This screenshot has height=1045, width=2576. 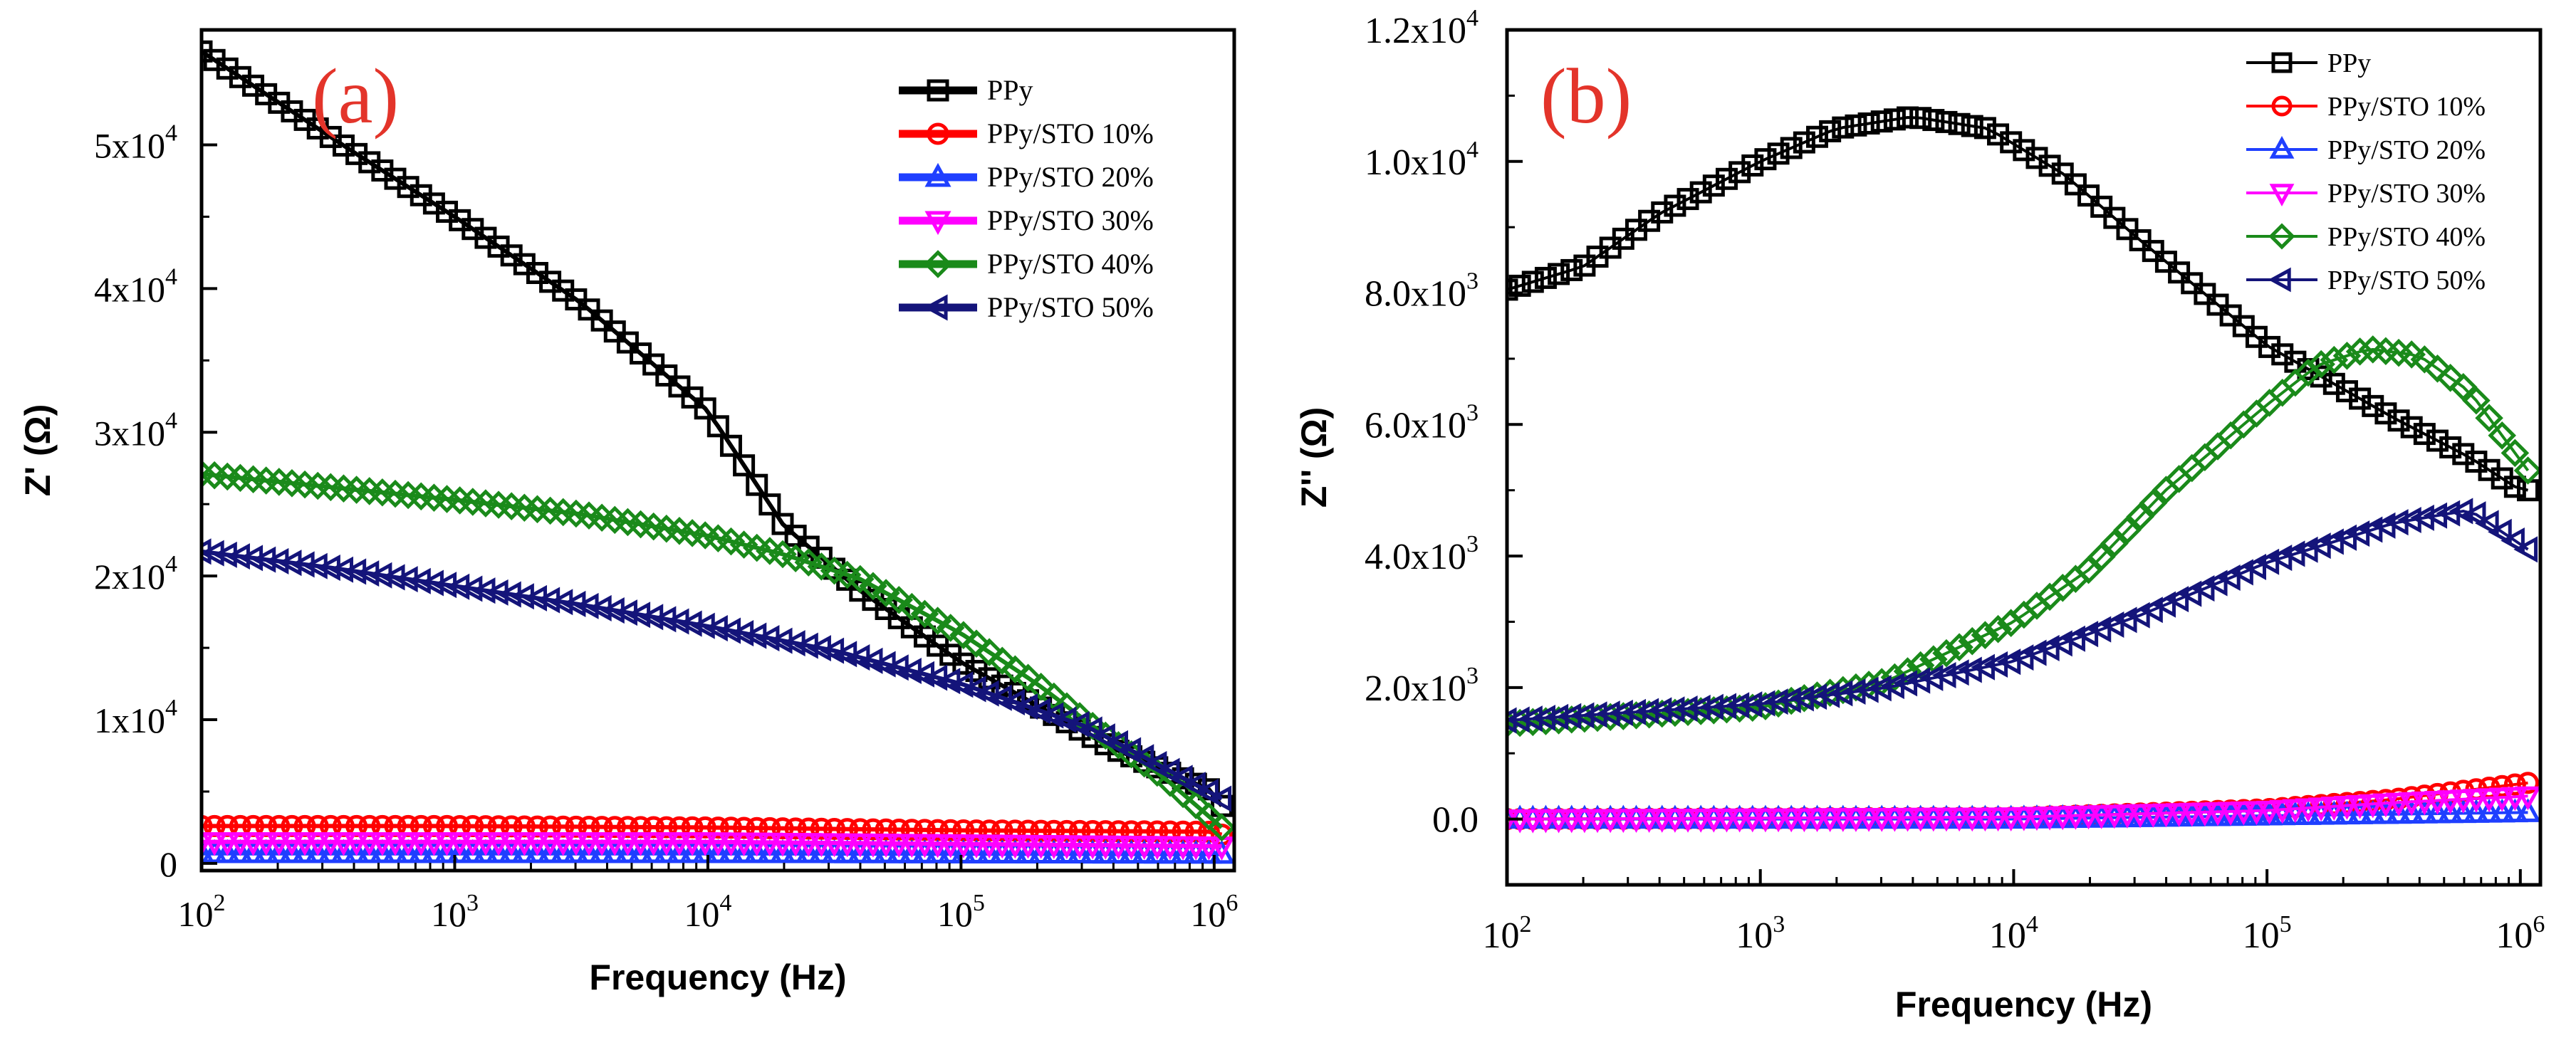 What do you see at coordinates (1314, 457) in the screenshot?
I see `y-axis-title: Z'' (Ω)` at bounding box center [1314, 457].